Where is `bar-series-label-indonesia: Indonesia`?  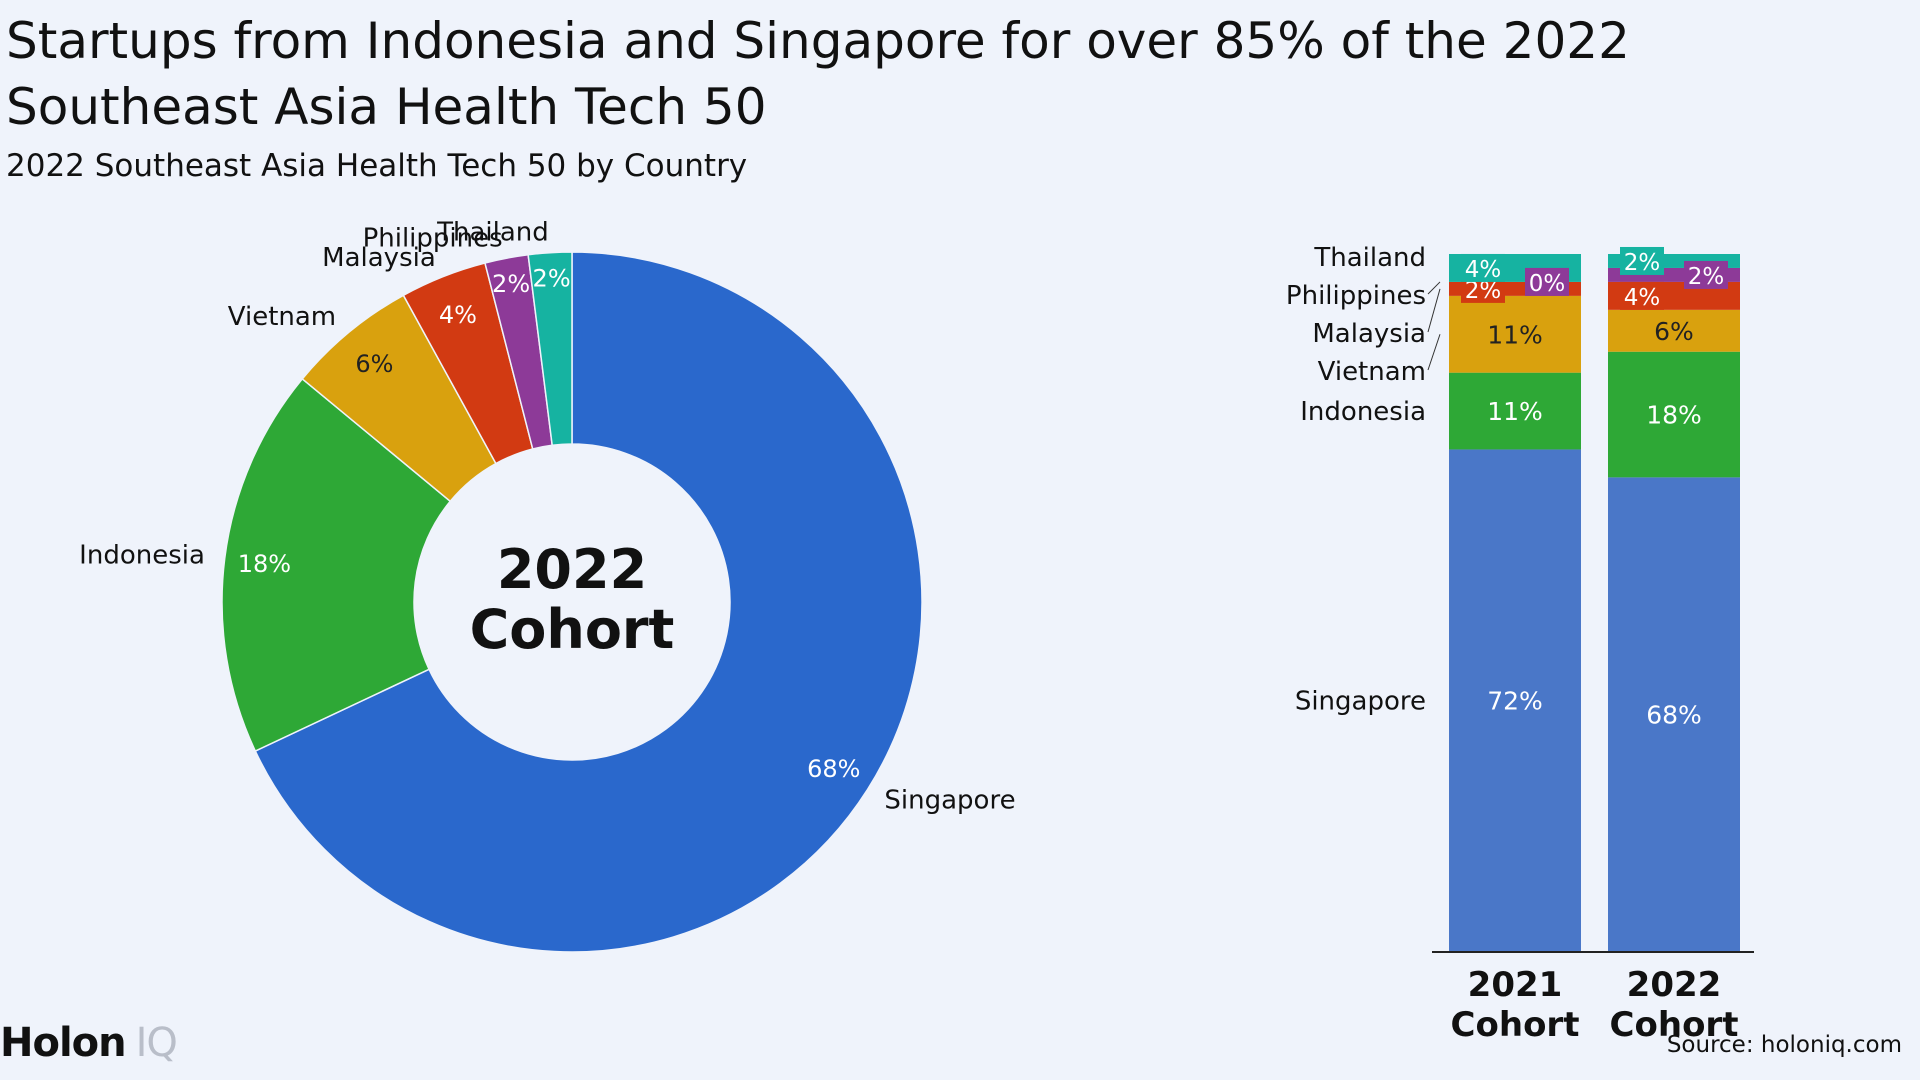 bar-series-label-indonesia: Indonesia is located at coordinates (1363, 412).